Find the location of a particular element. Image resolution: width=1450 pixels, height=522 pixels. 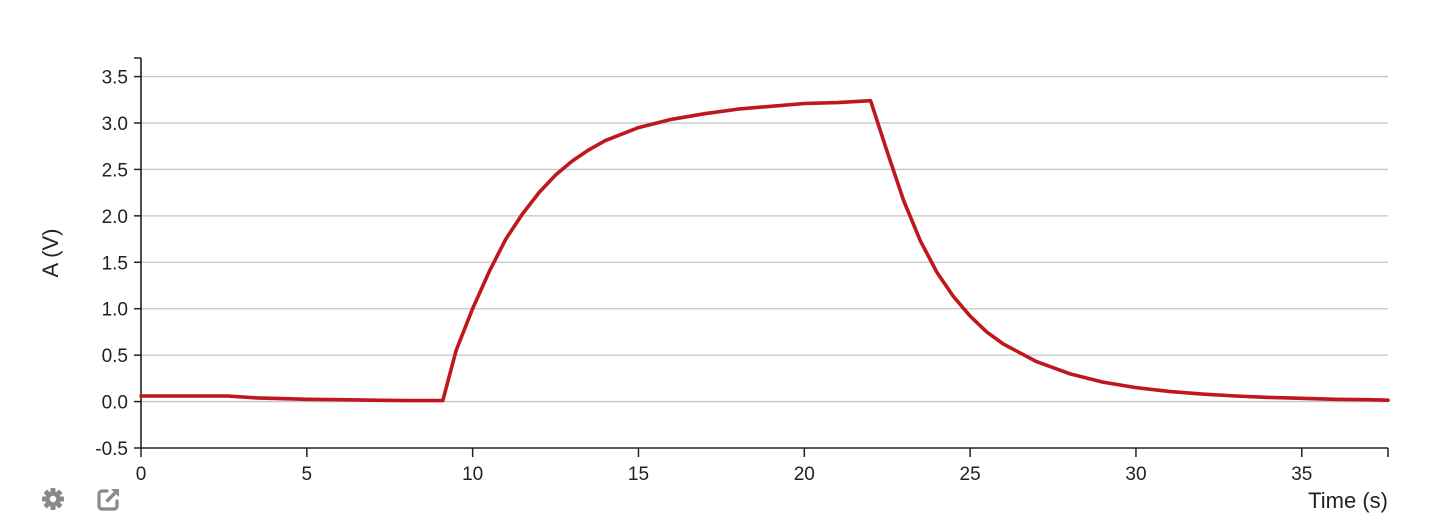

x-tick-label: 35 is located at coordinates (1301, 474).